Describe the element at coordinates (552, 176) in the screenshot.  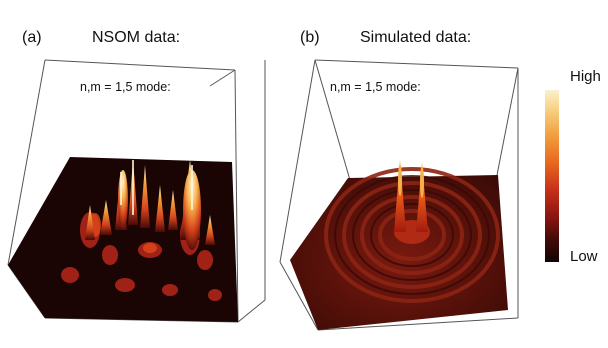
I see `colorbar` at that location.